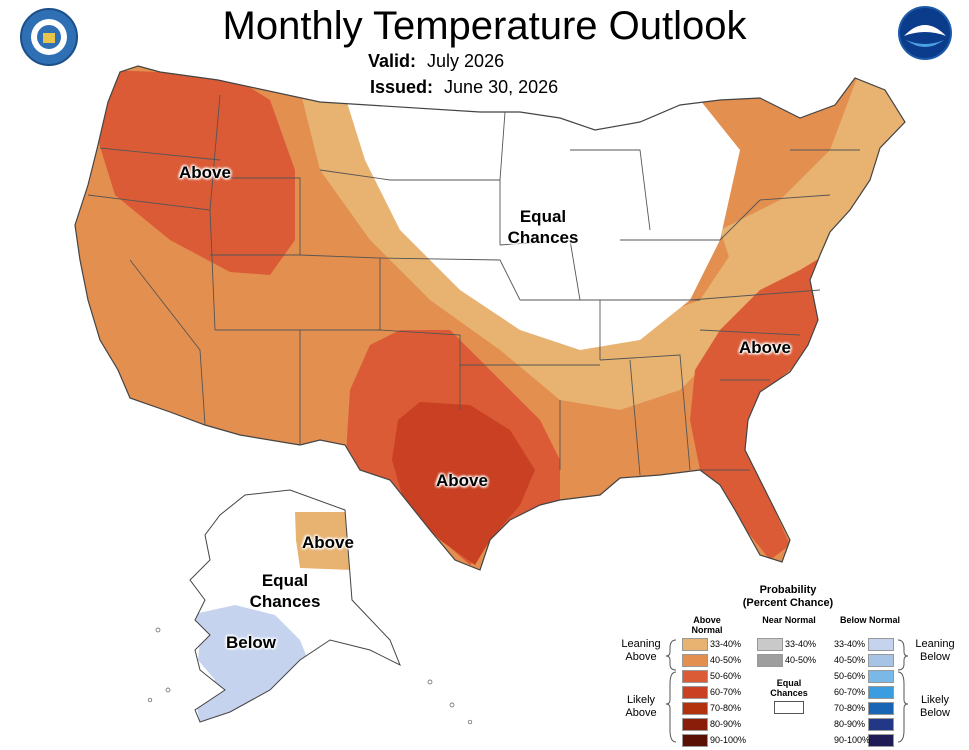  What do you see at coordinates (726, 708) in the screenshot?
I see `legend-above-range-label: 70-80%` at bounding box center [726, 708].